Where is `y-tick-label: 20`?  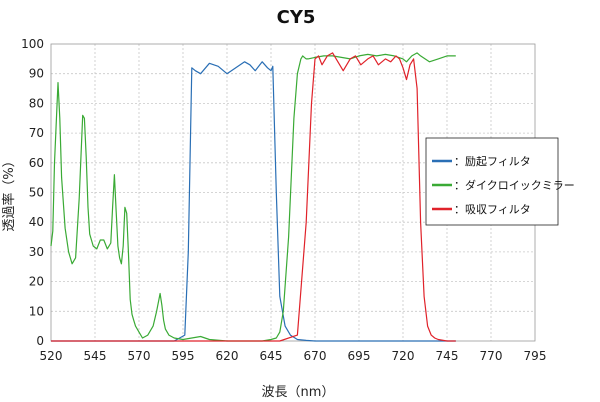
y-tick-label: 20 is located at coordinates (36, 282).